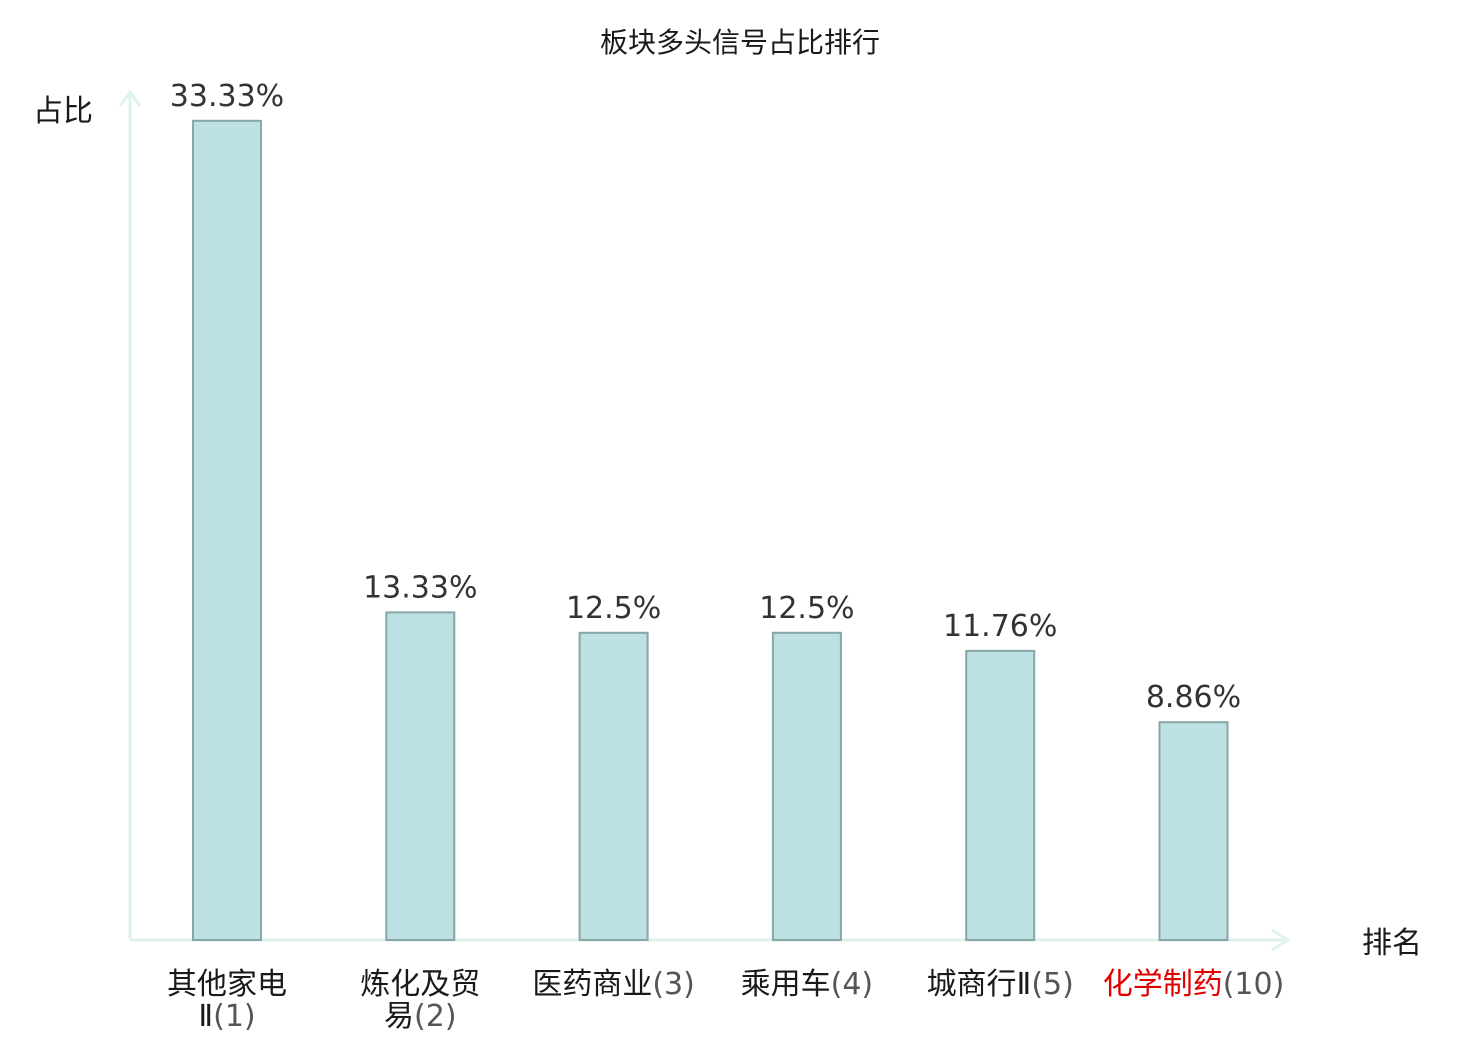  What do you see at coordinates (1000, 626) in the screenshot?
I see `value-label-5: 11.76%` at bounding box center [1000, 626].